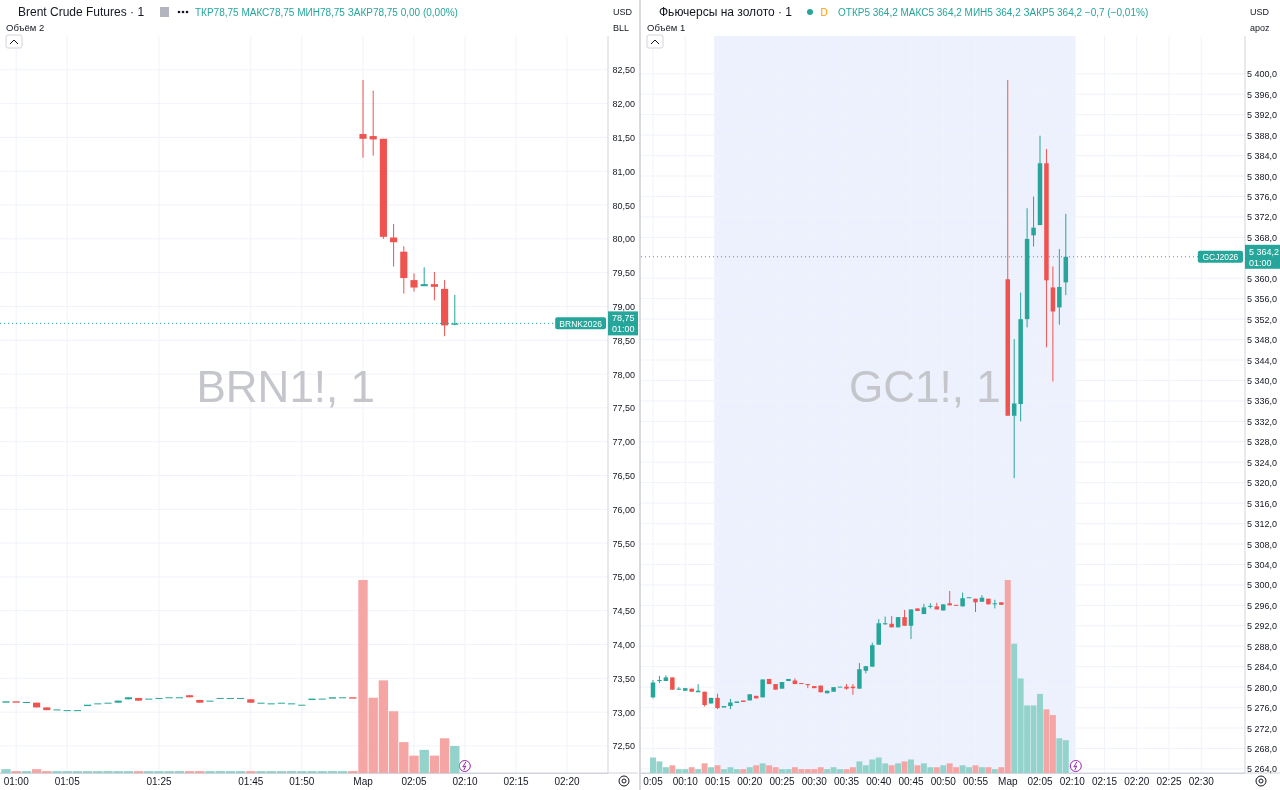  I want to click on chart-subtitle: ОТКР5 364,2 МАКС5 364,2 МИН5 364,2 ЗАКР5 364,2 −0,7 (−0,01%), so click(993, 12).